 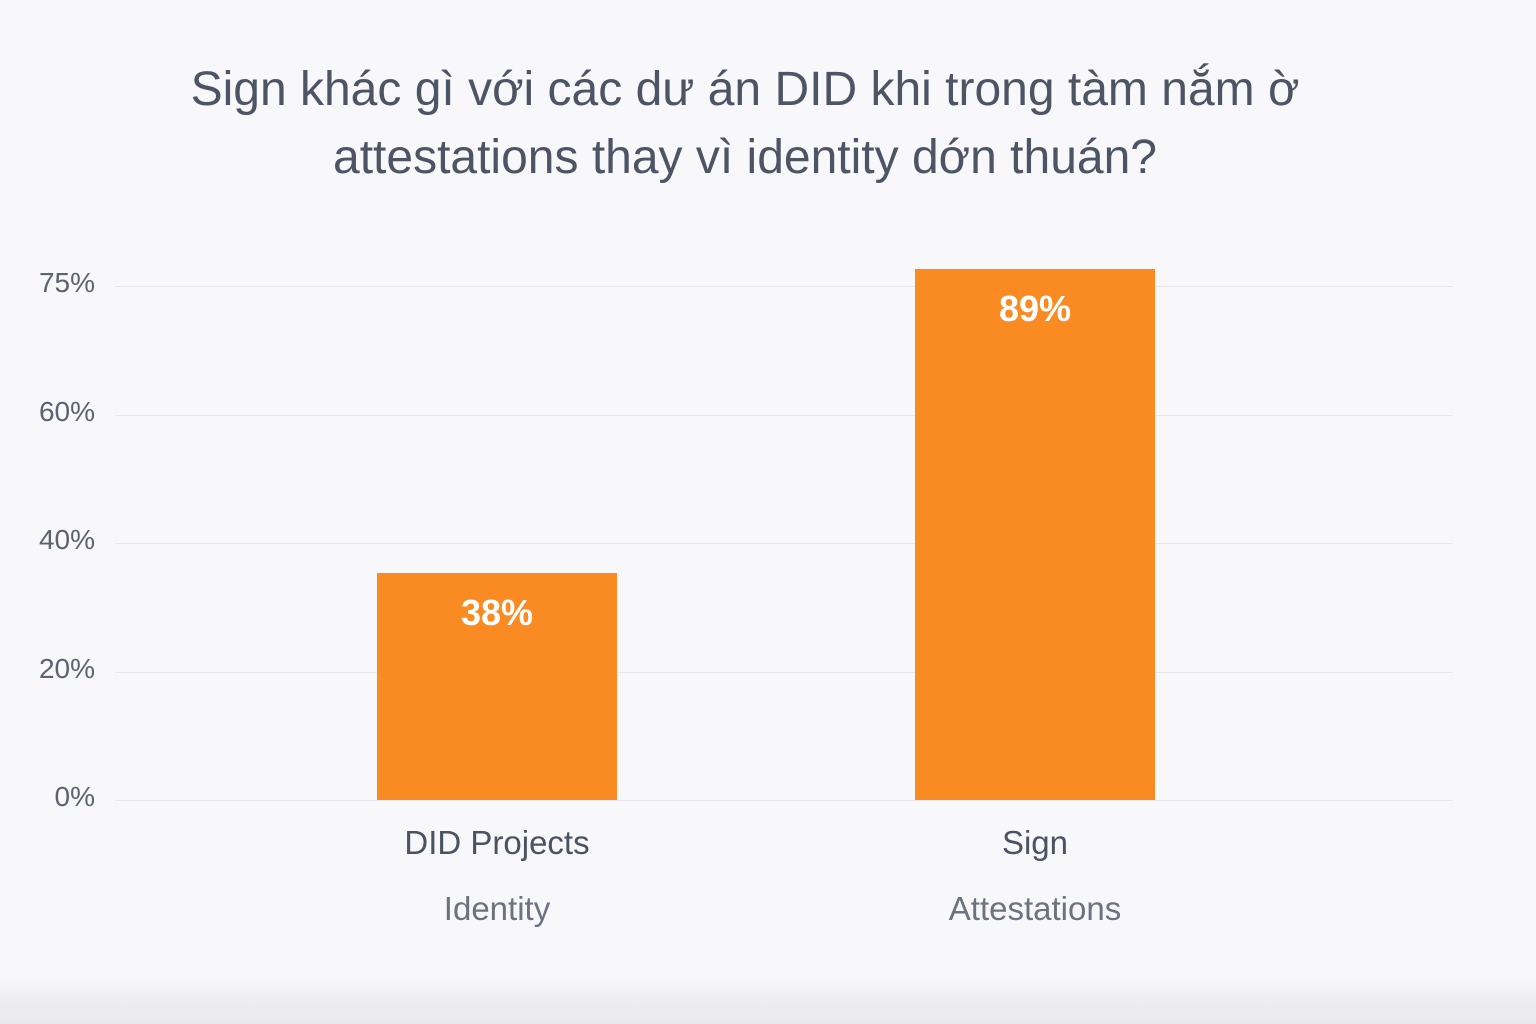 I want to click on y-tick-label: 60%, so click(x=66, y=411).